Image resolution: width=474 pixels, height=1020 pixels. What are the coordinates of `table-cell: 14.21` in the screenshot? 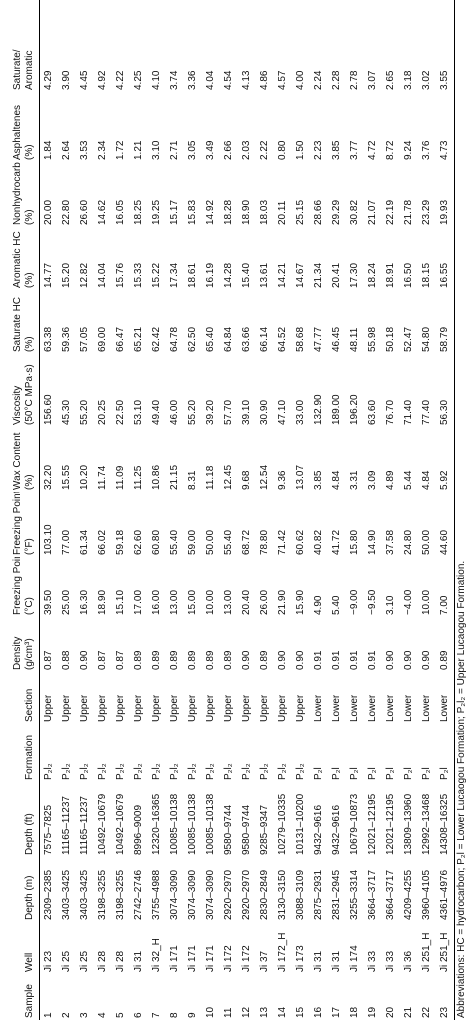 It's located at (282, 275).